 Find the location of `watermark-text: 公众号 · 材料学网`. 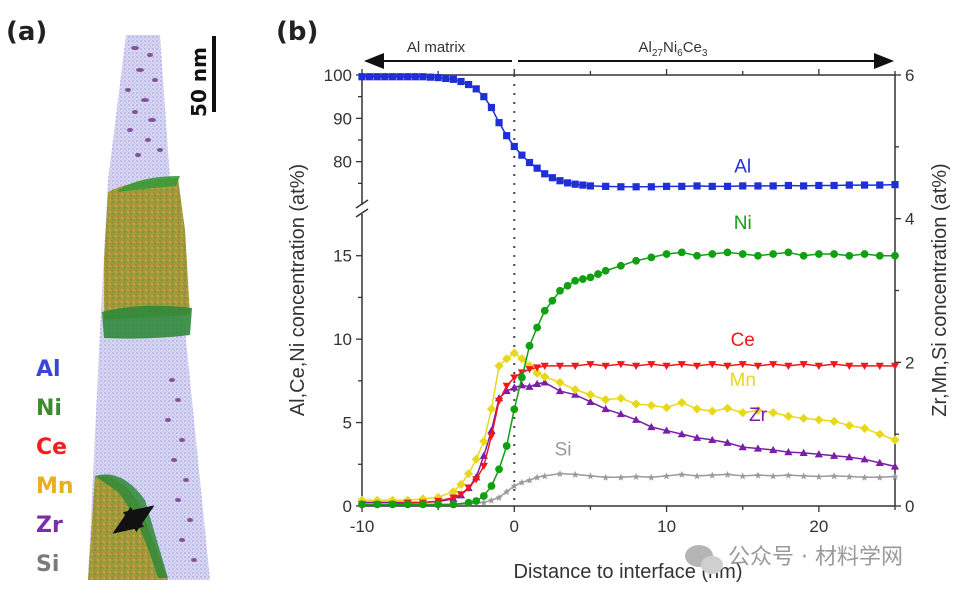

watermark-text: 公众号 · 材料学网 is located at coordinates (815, 557).